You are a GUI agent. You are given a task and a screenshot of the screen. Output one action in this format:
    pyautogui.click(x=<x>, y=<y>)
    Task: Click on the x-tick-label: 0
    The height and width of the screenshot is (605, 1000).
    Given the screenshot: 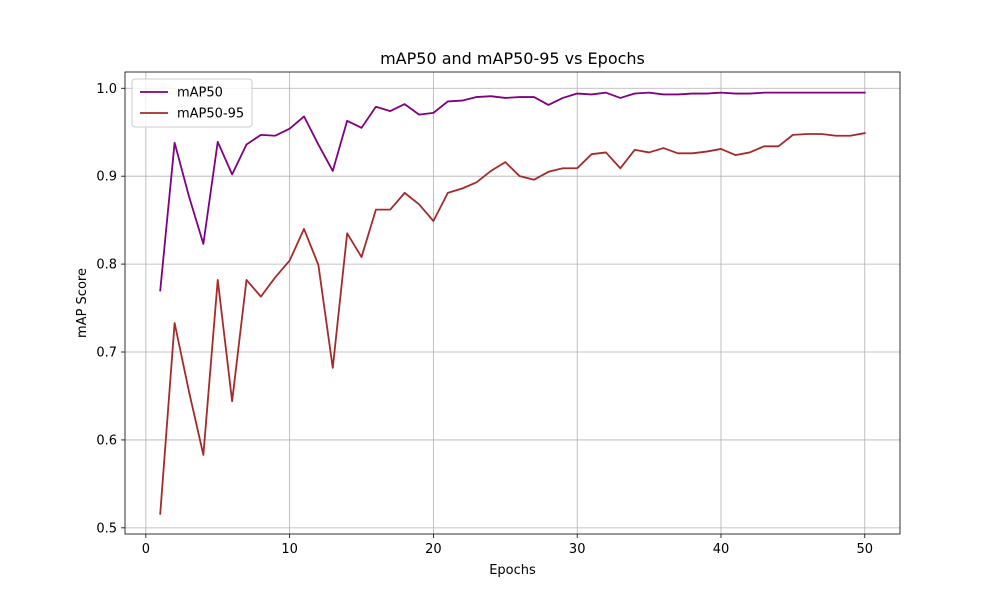 What is the action you would take?
    pyautogui.click(x=146, y=549)
    